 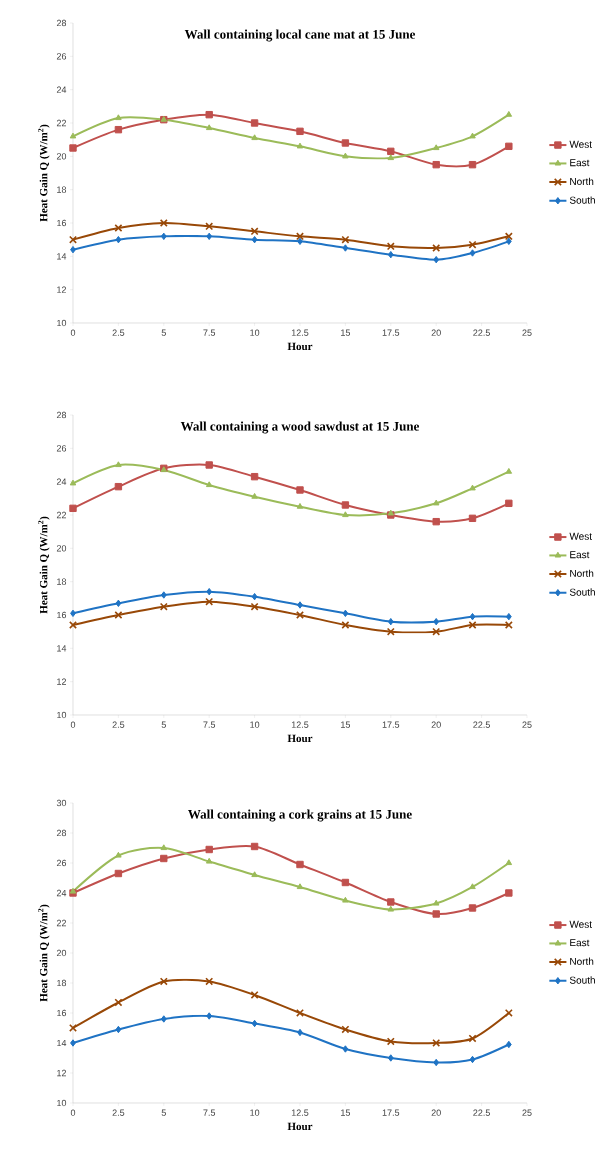 What do you see at coordinates (61, 803) in the screenshot?
I see `y-tick-label: 30` at bounding box center [61, 803].